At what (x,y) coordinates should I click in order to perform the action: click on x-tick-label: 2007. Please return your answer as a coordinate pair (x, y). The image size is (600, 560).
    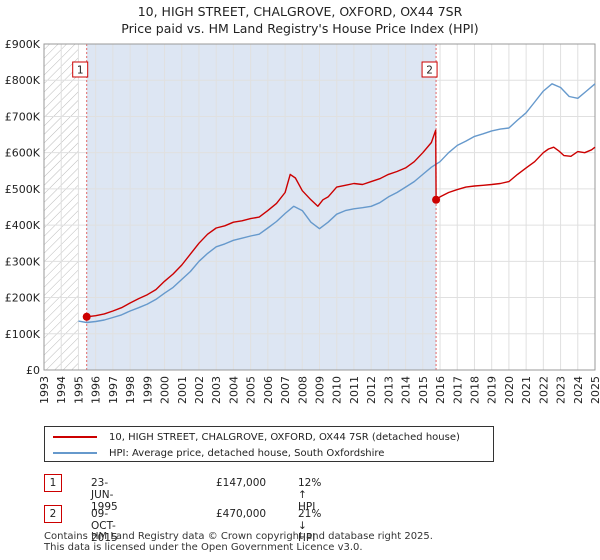
    Looking at the image, I should click on (285, 390).